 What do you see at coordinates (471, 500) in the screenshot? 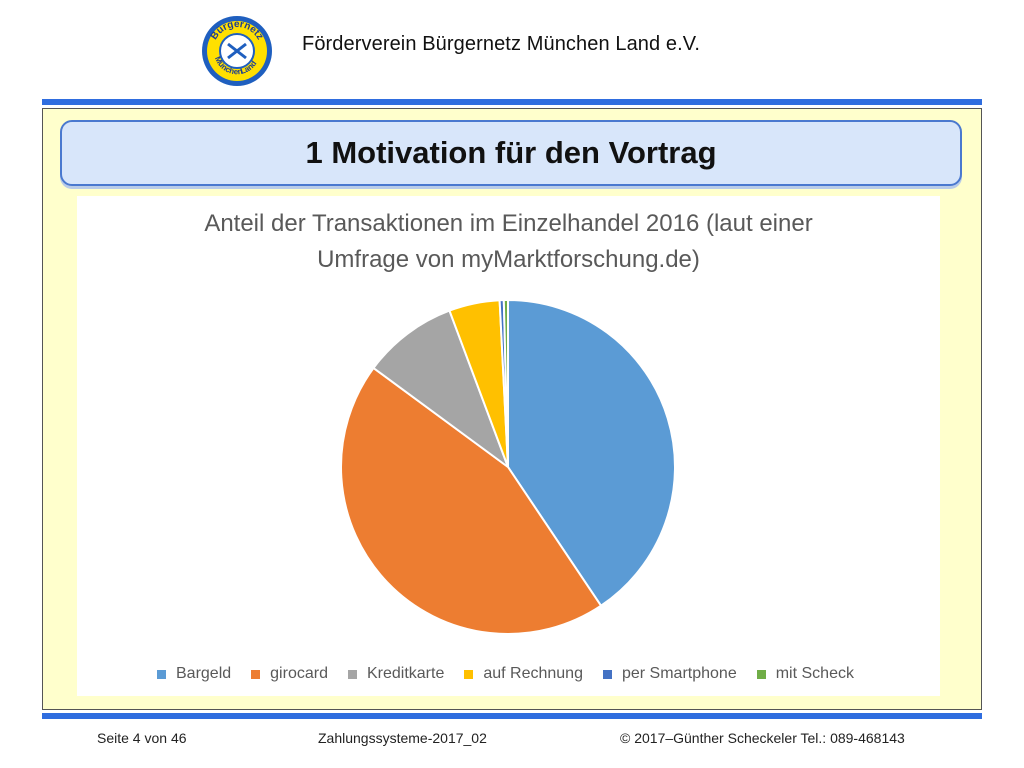
I see `pie-slice-girocard` at bounding box center [471, 500].